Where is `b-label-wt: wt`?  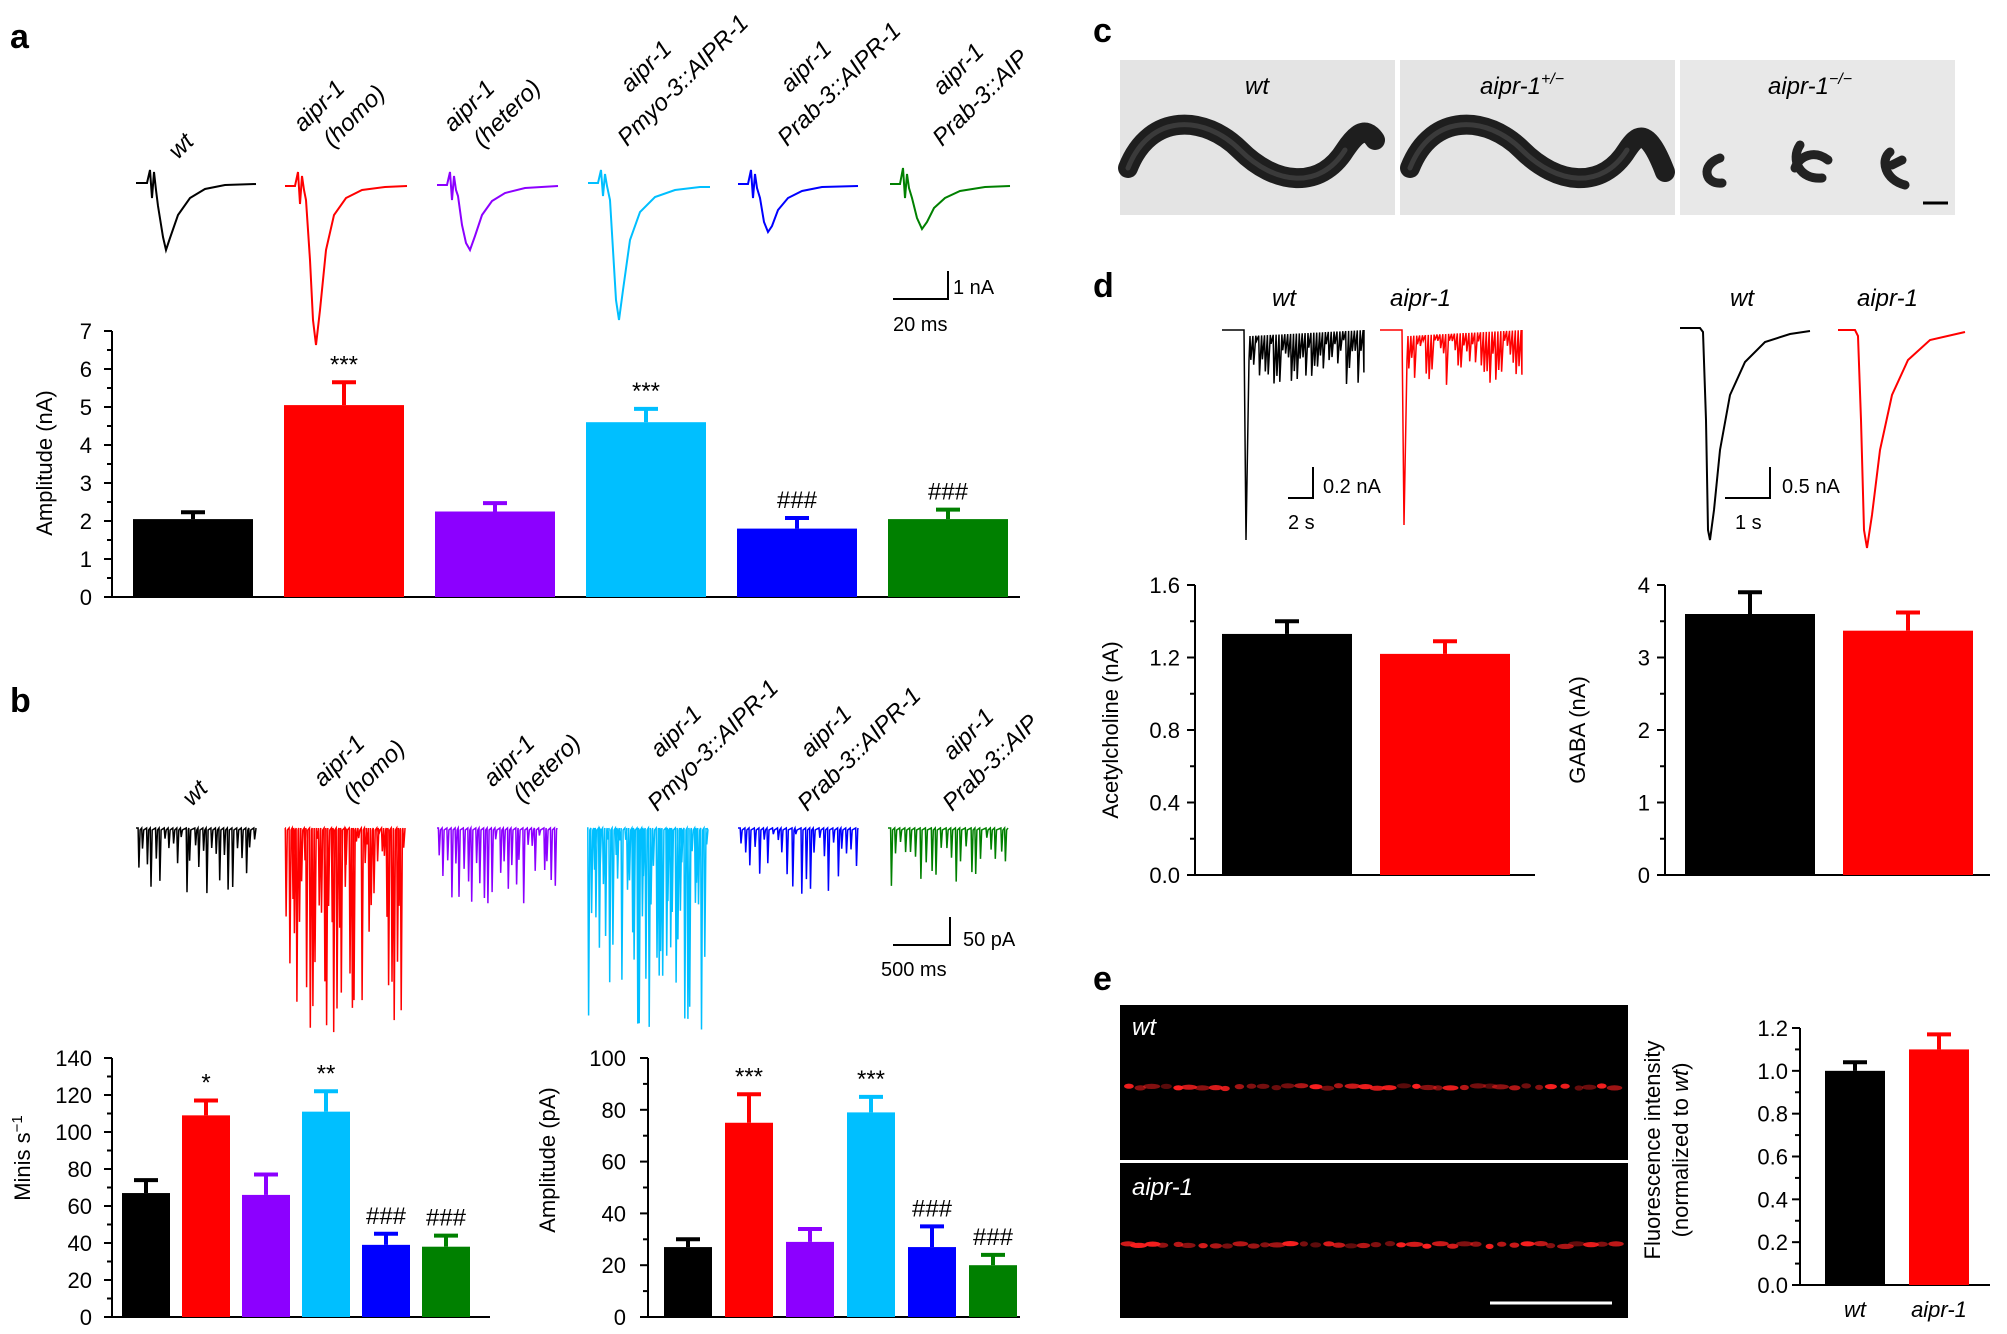 b-label-wt: wt is located at coordinates (195, 792).